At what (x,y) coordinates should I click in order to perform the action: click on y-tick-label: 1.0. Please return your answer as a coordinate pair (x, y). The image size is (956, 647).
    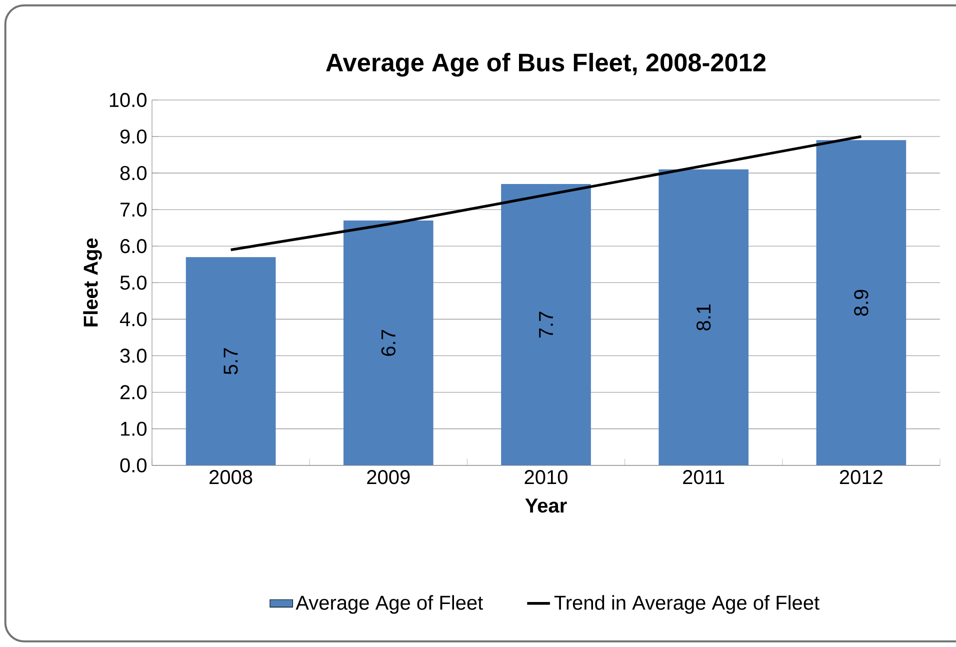
    Looking at the image, I should click on (134, 429).